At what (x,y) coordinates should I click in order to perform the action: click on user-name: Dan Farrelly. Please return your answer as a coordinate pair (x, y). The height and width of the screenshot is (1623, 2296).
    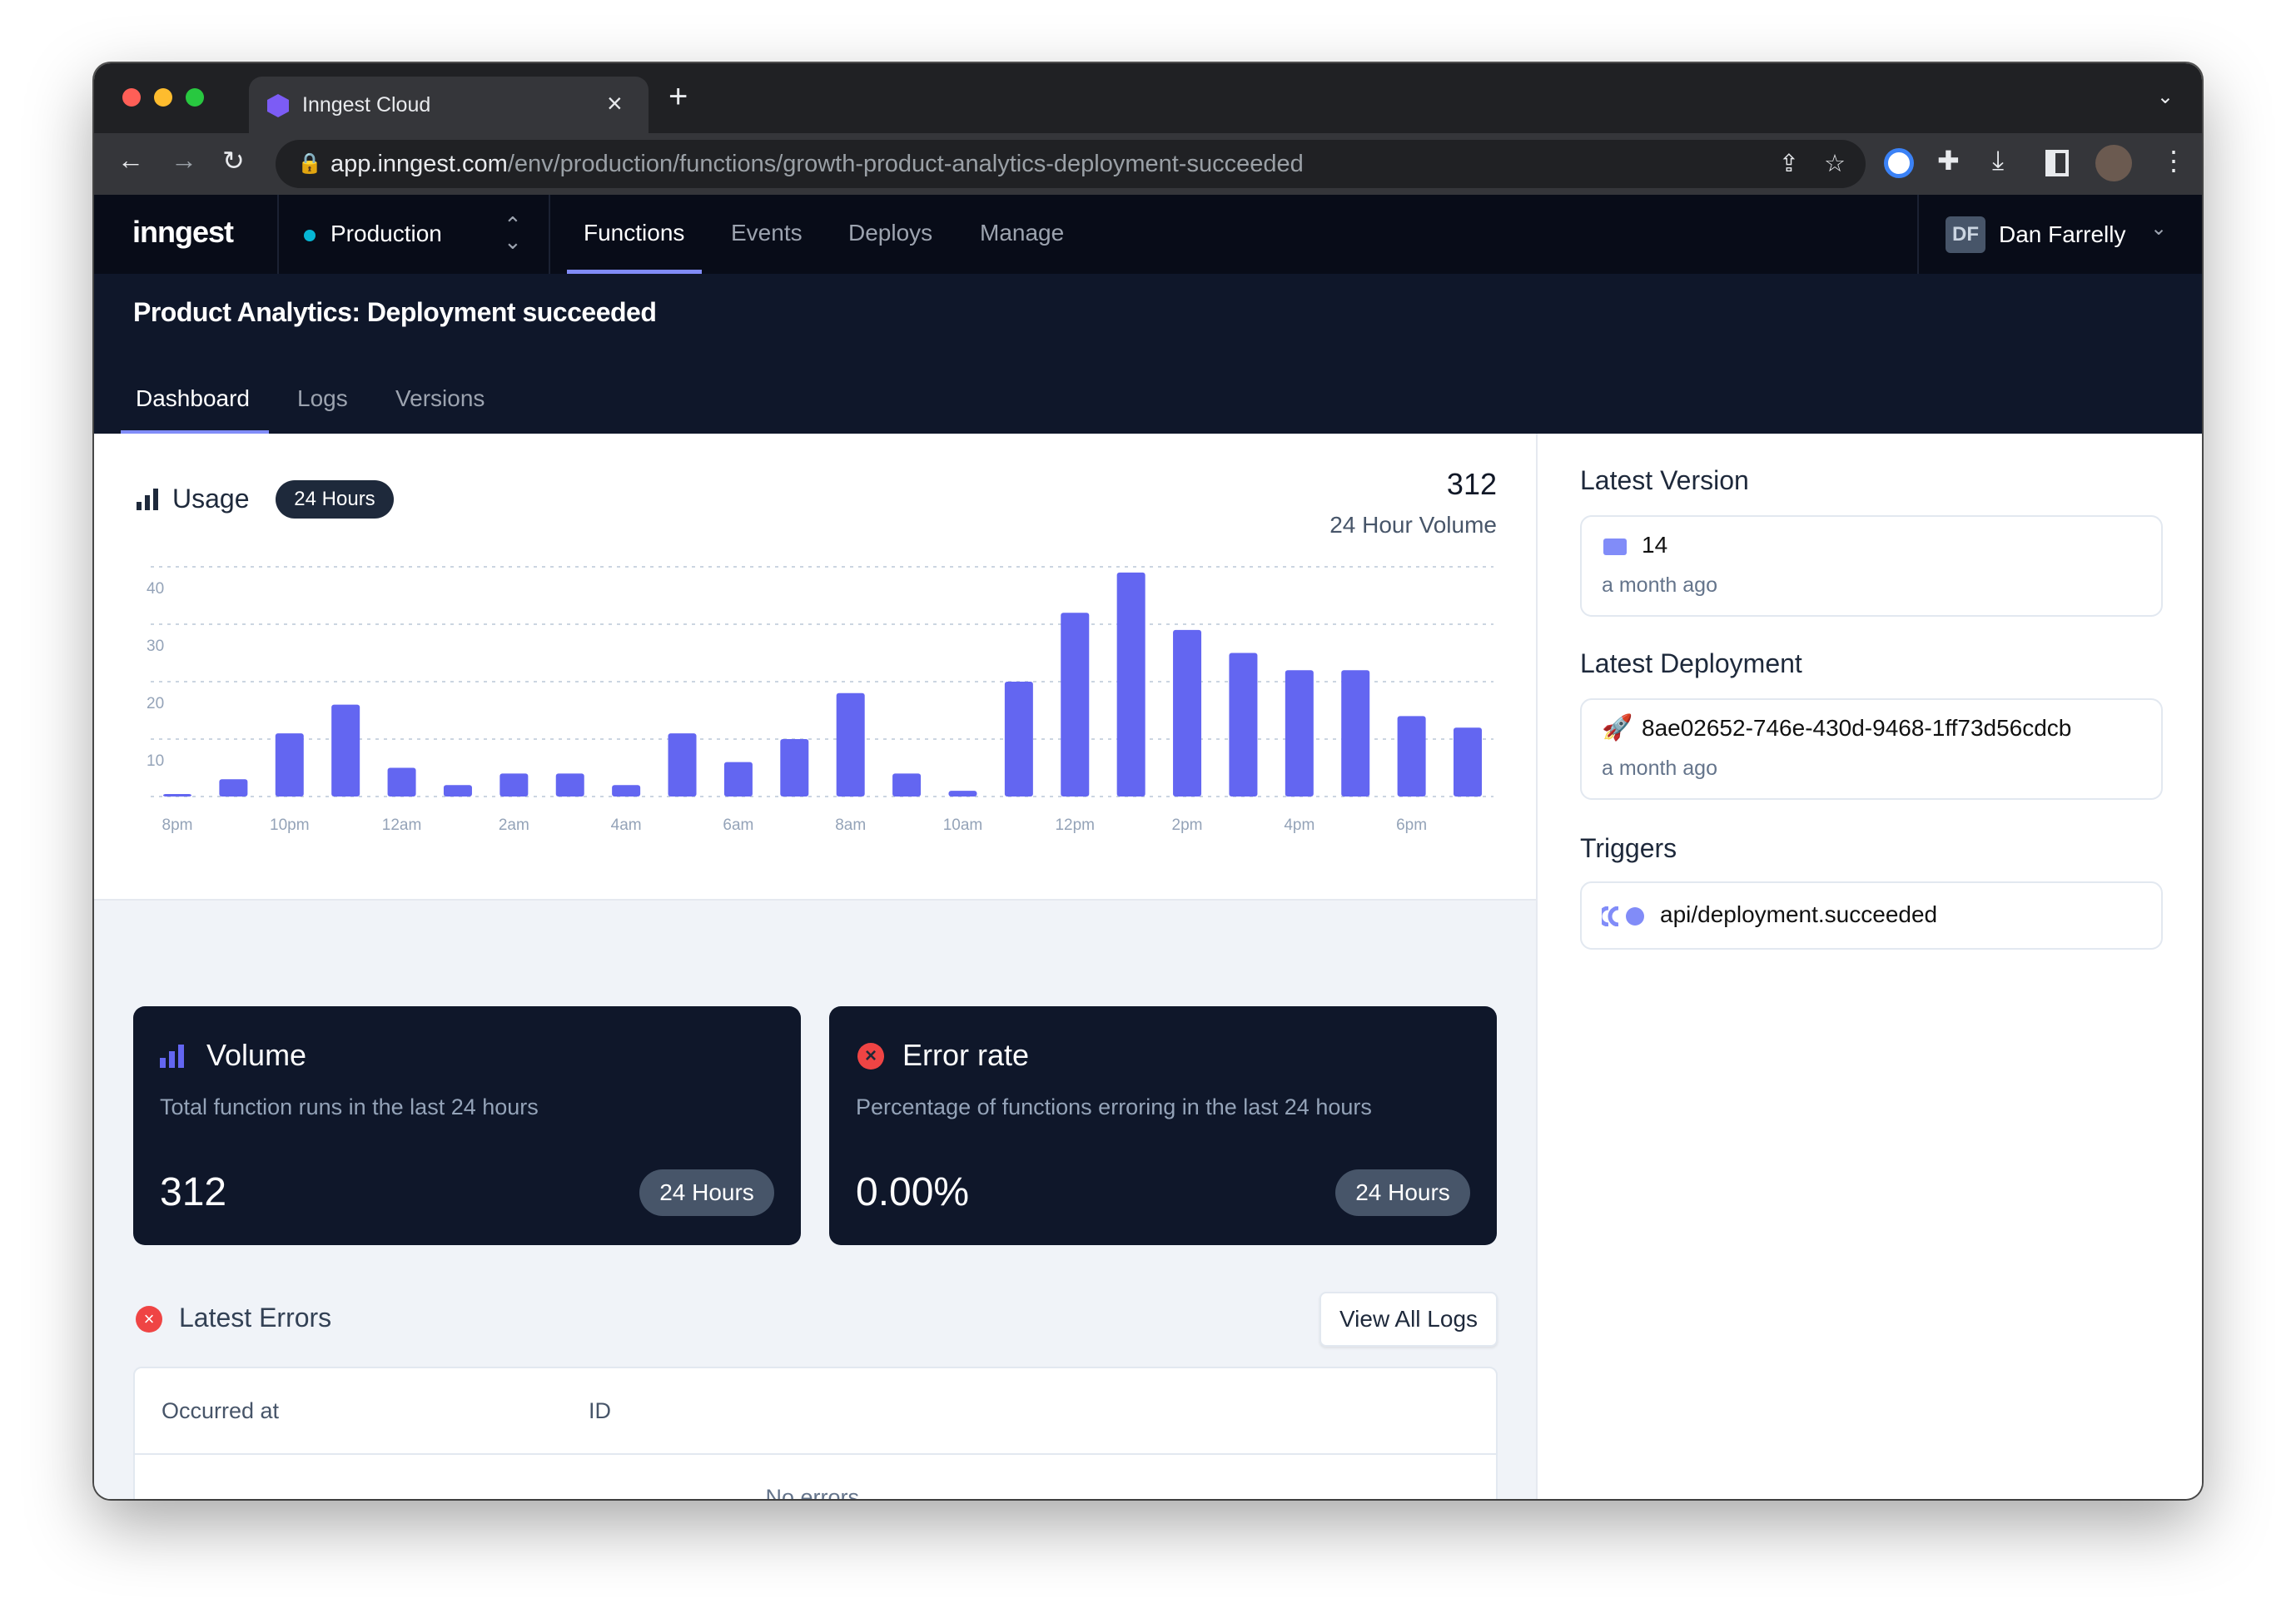
    Looking at the image, I should click on (2062, 234).